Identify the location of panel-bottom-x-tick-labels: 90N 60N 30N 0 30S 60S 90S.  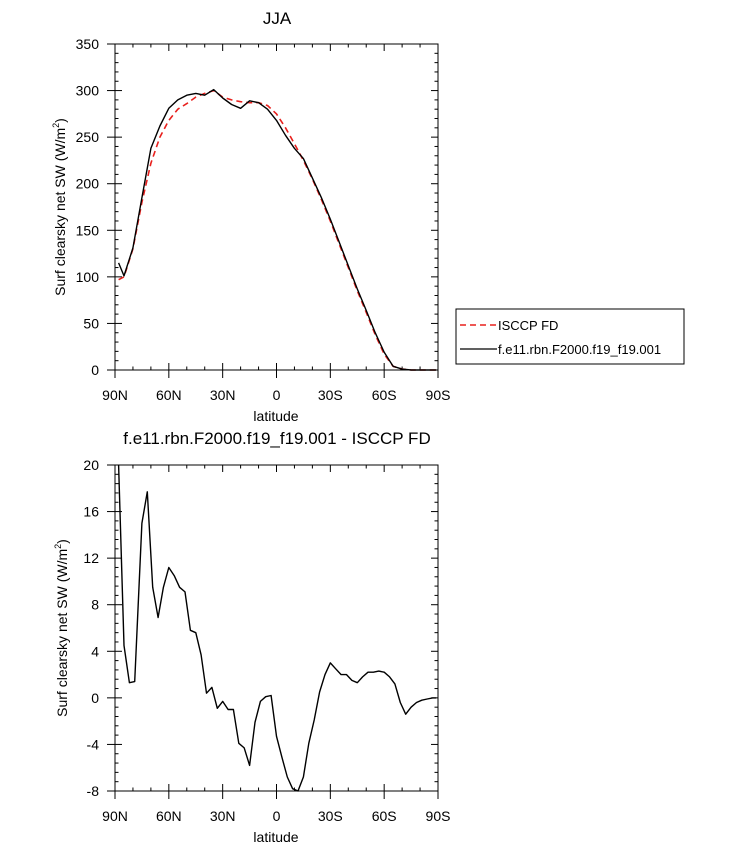
(276, 816).